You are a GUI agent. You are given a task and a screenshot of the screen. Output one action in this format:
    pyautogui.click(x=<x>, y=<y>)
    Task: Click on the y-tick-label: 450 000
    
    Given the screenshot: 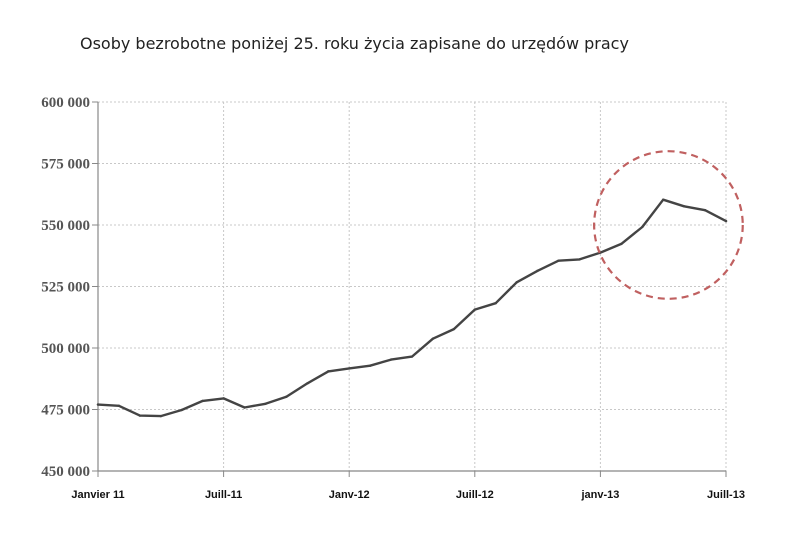 What is the action you would take?
    pyautogui.click(x=65, y=472)
    